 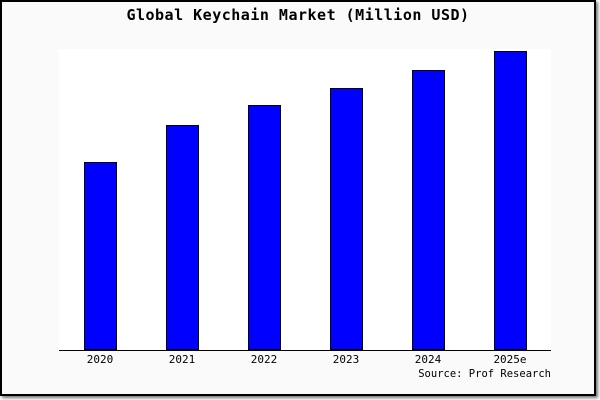 I want to click on x-tick-label-2024: 2024, so click(x=428, y=359).